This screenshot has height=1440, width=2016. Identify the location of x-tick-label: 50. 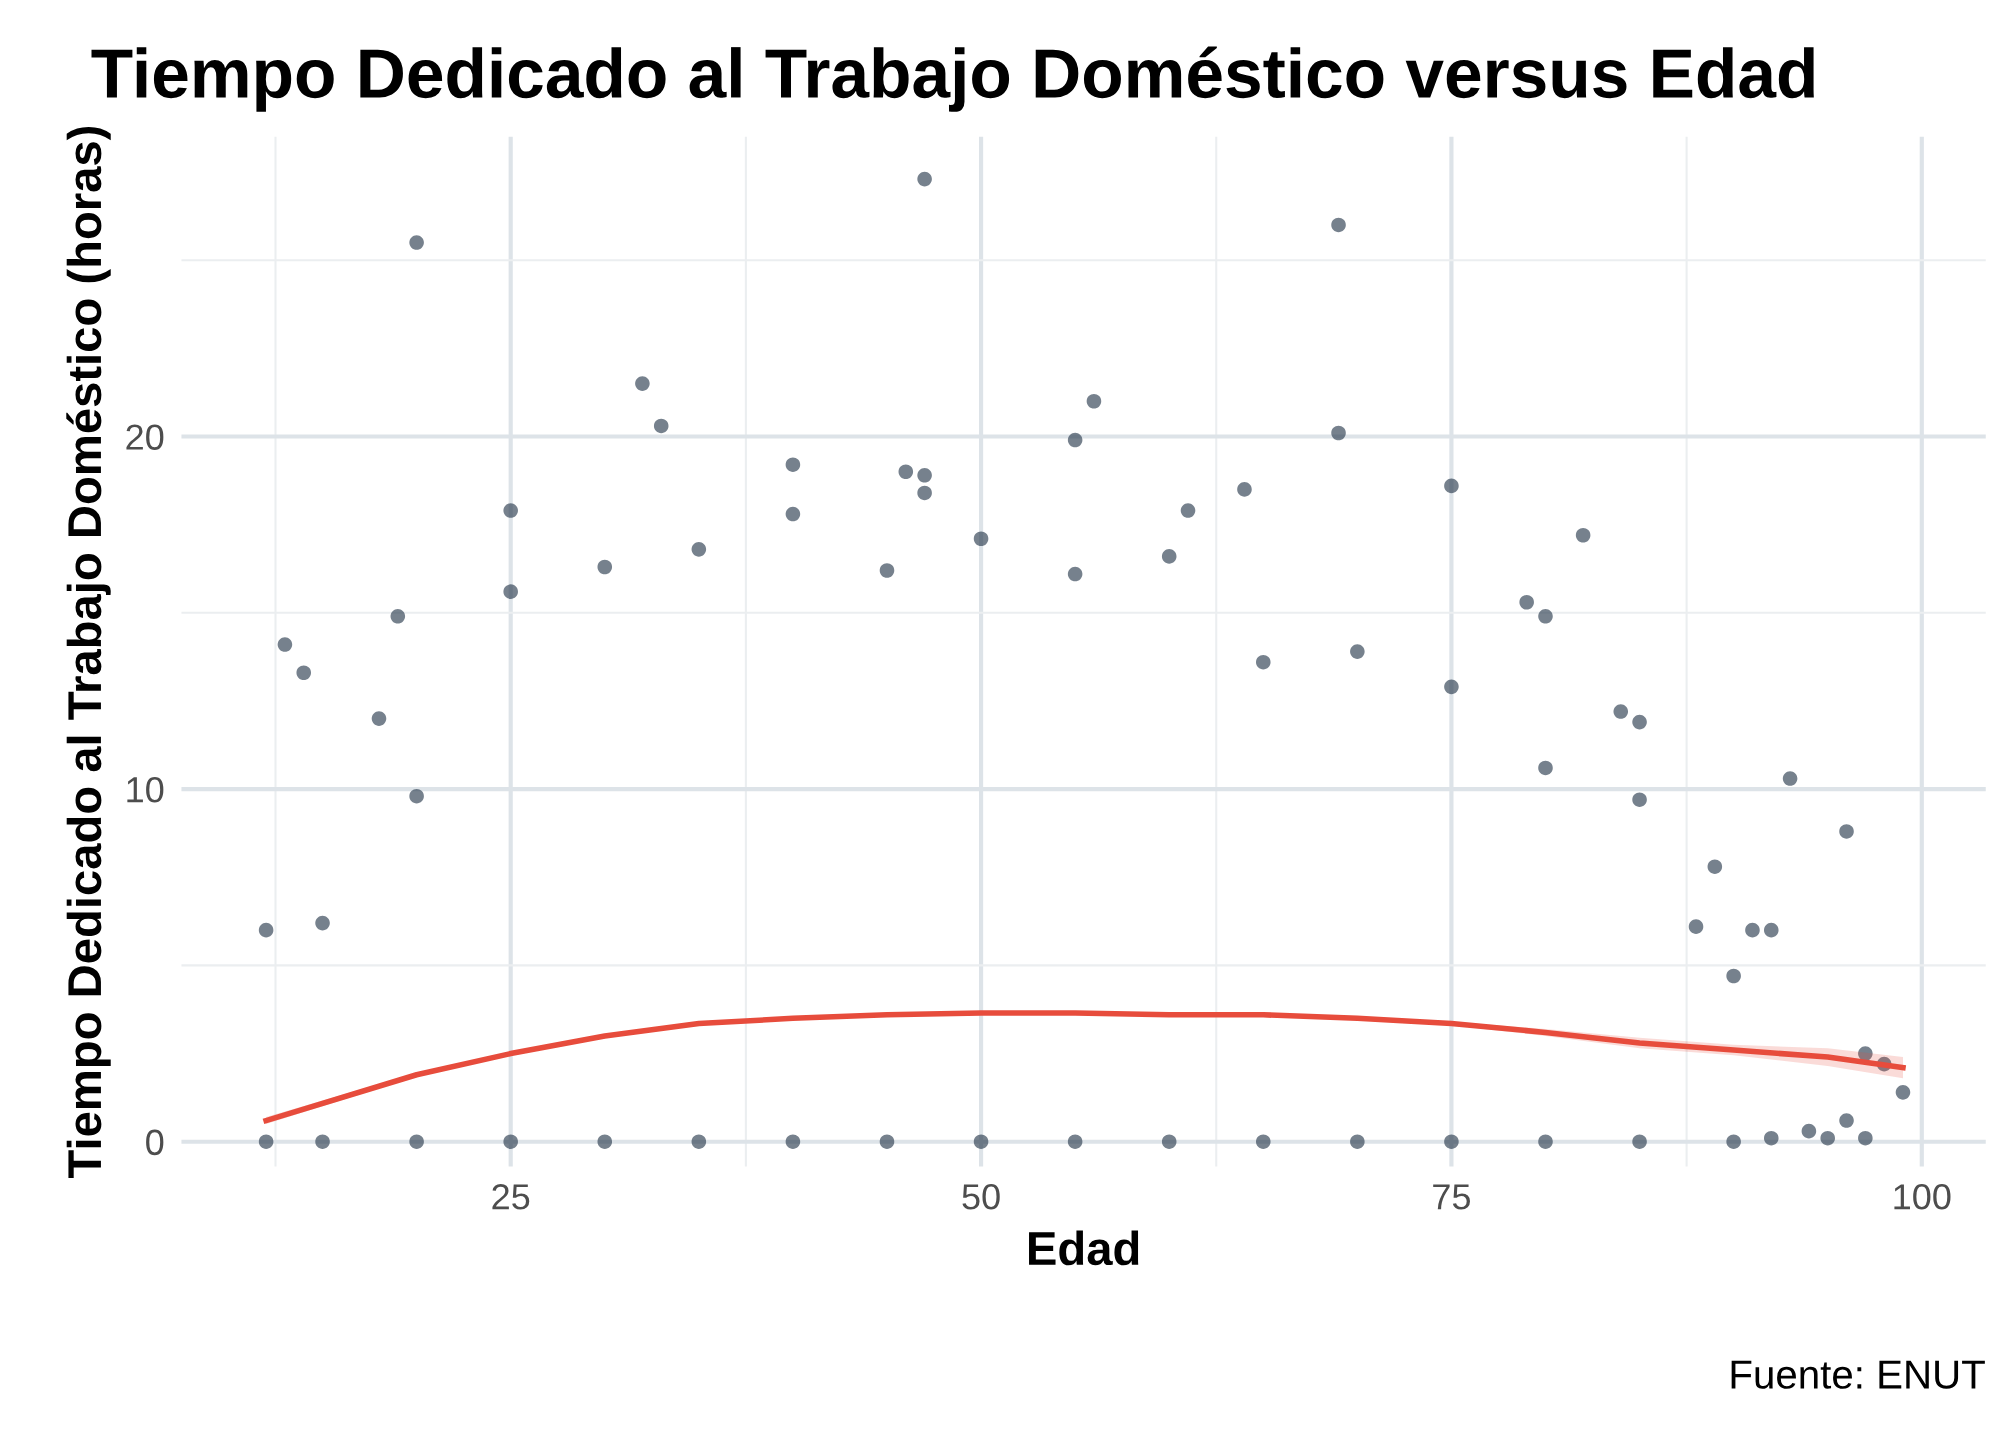
(981, 1197).